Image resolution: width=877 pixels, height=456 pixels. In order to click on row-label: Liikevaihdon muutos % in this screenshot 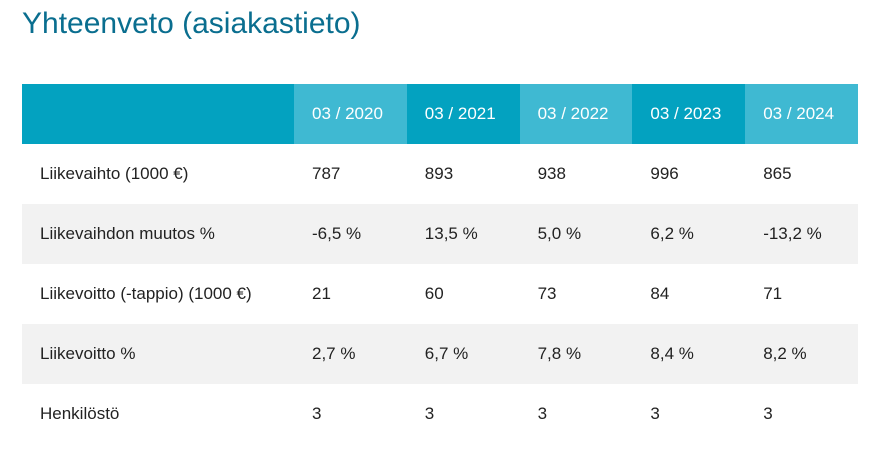, I will do `click(158, 234)`.